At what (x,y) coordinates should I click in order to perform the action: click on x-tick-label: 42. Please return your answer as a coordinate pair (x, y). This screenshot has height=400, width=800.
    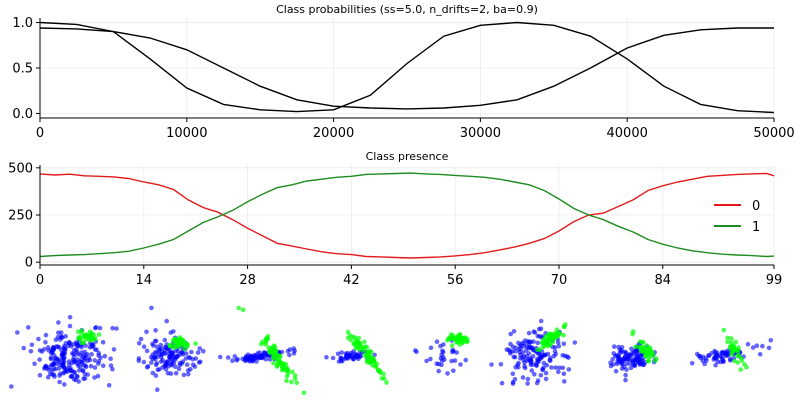
    Looking at the image, I should click on (351, 280).